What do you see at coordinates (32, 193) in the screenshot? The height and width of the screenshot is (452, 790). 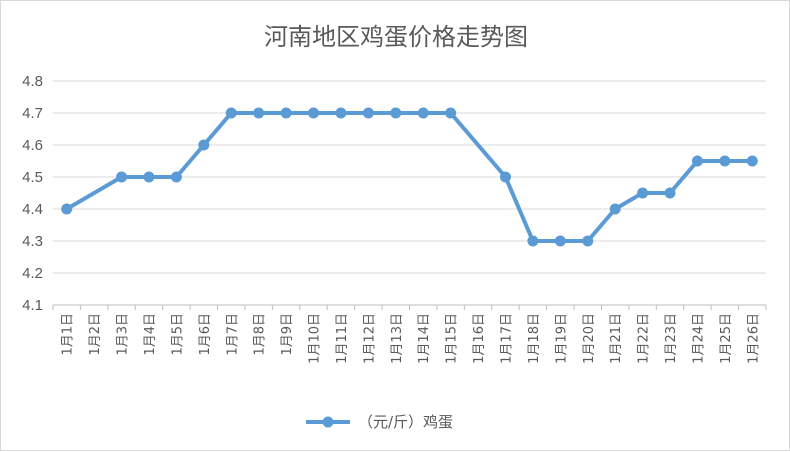 I see `y-axis-ticks: 4.1 4.2 4.3 4.4 4.5 4.6 4.7 4.8` at bounding box center [32, 193].